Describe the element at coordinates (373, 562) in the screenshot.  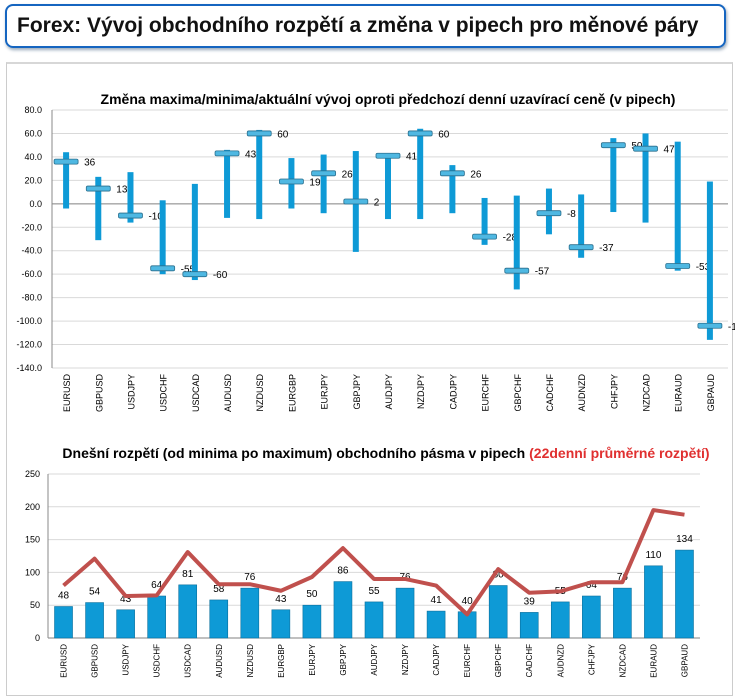
I see `average-range-line` at that location.